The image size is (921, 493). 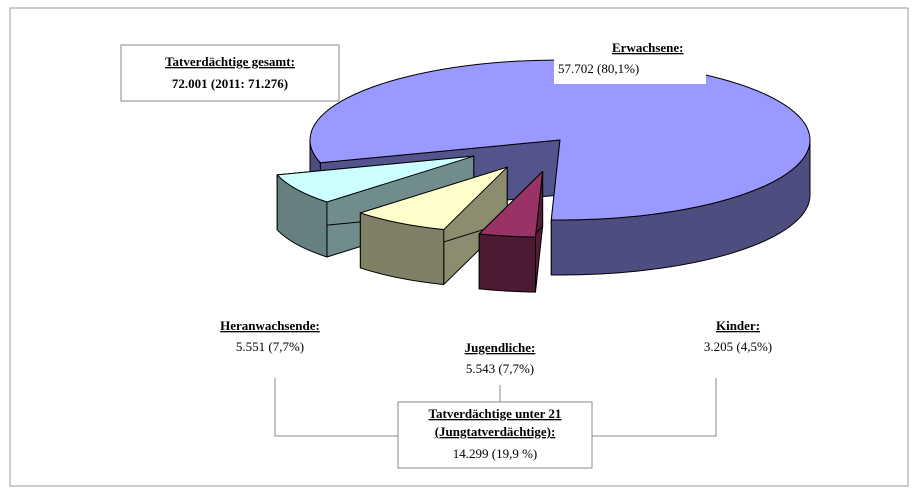 What do you see at coordinates (738, 346) in the screenshot?
I see `value-label: 3.205 (4,5%)` at bounding box center [738, 346].